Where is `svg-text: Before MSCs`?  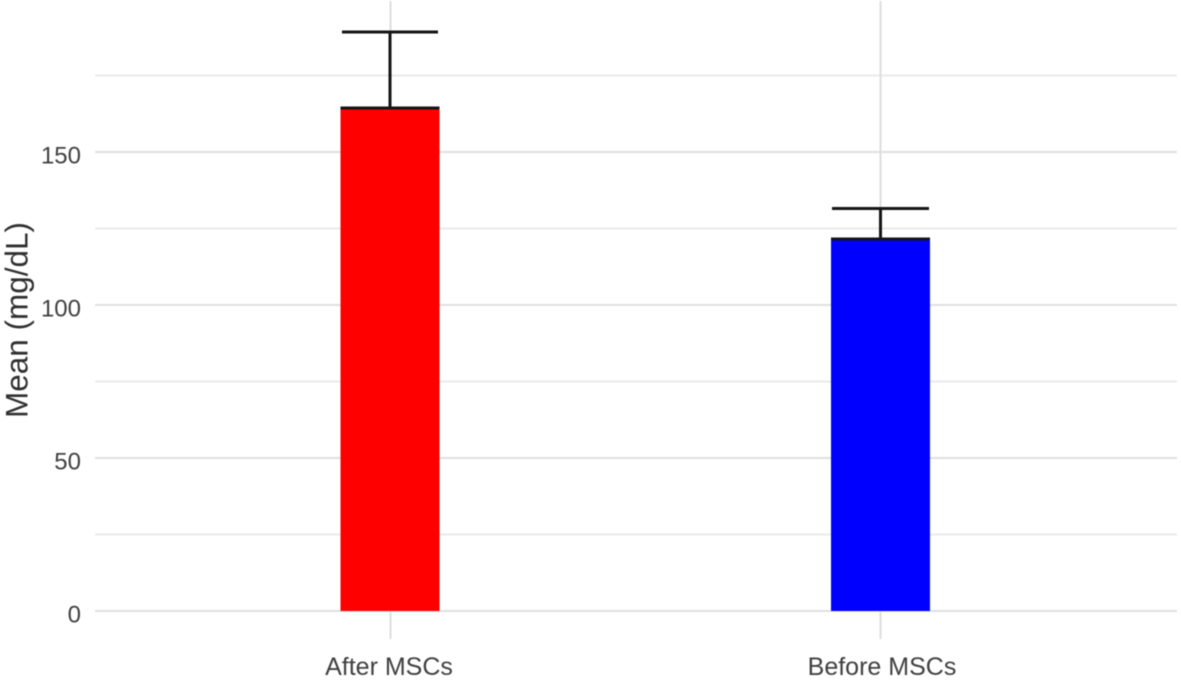
svg-text: Before MSCs is located at coordinates (882, 667).